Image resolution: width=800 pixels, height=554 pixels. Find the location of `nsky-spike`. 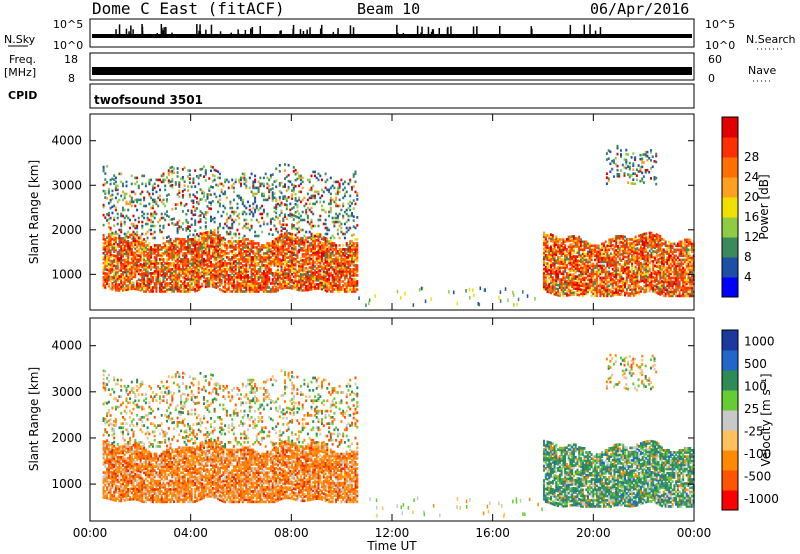

nsky-spike is located at coordinates (439, 32).